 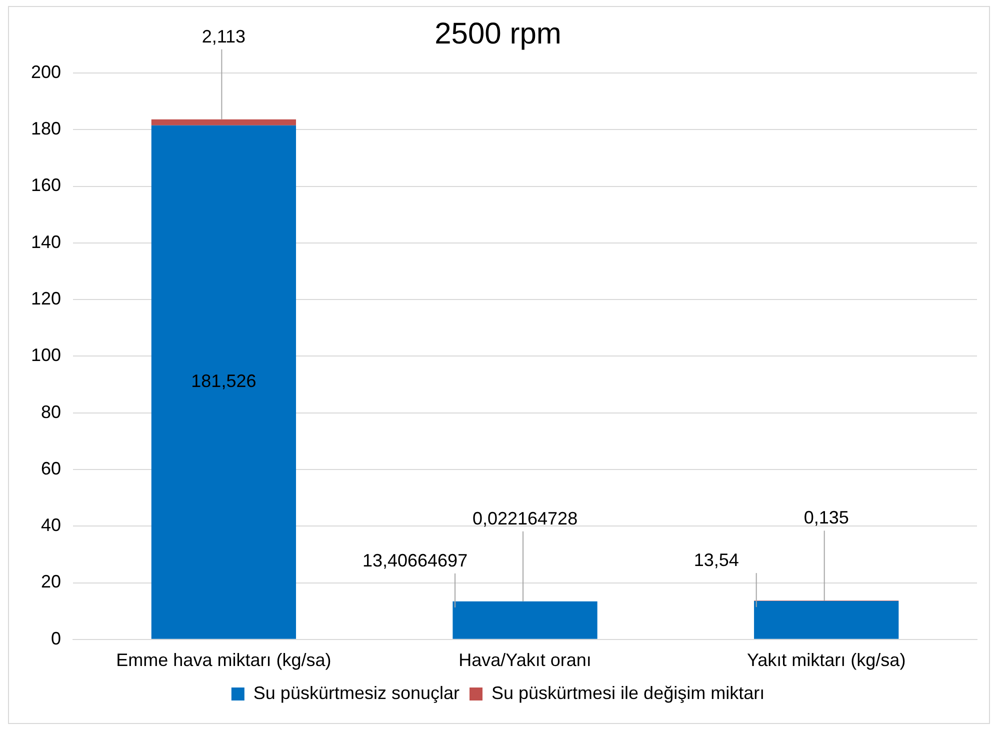 I want to click on y-tick-label: 100, so click(x=46, y=355).